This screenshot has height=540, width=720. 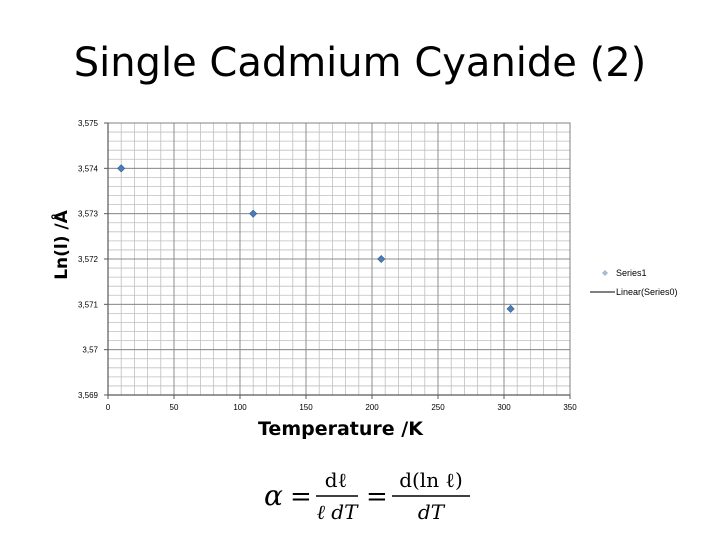 What do you see at coordinates (360, 63) in the screenshot?
I see `slide-title: Single Cadmium Cyanide (2)` at bounding box center [360, 63].